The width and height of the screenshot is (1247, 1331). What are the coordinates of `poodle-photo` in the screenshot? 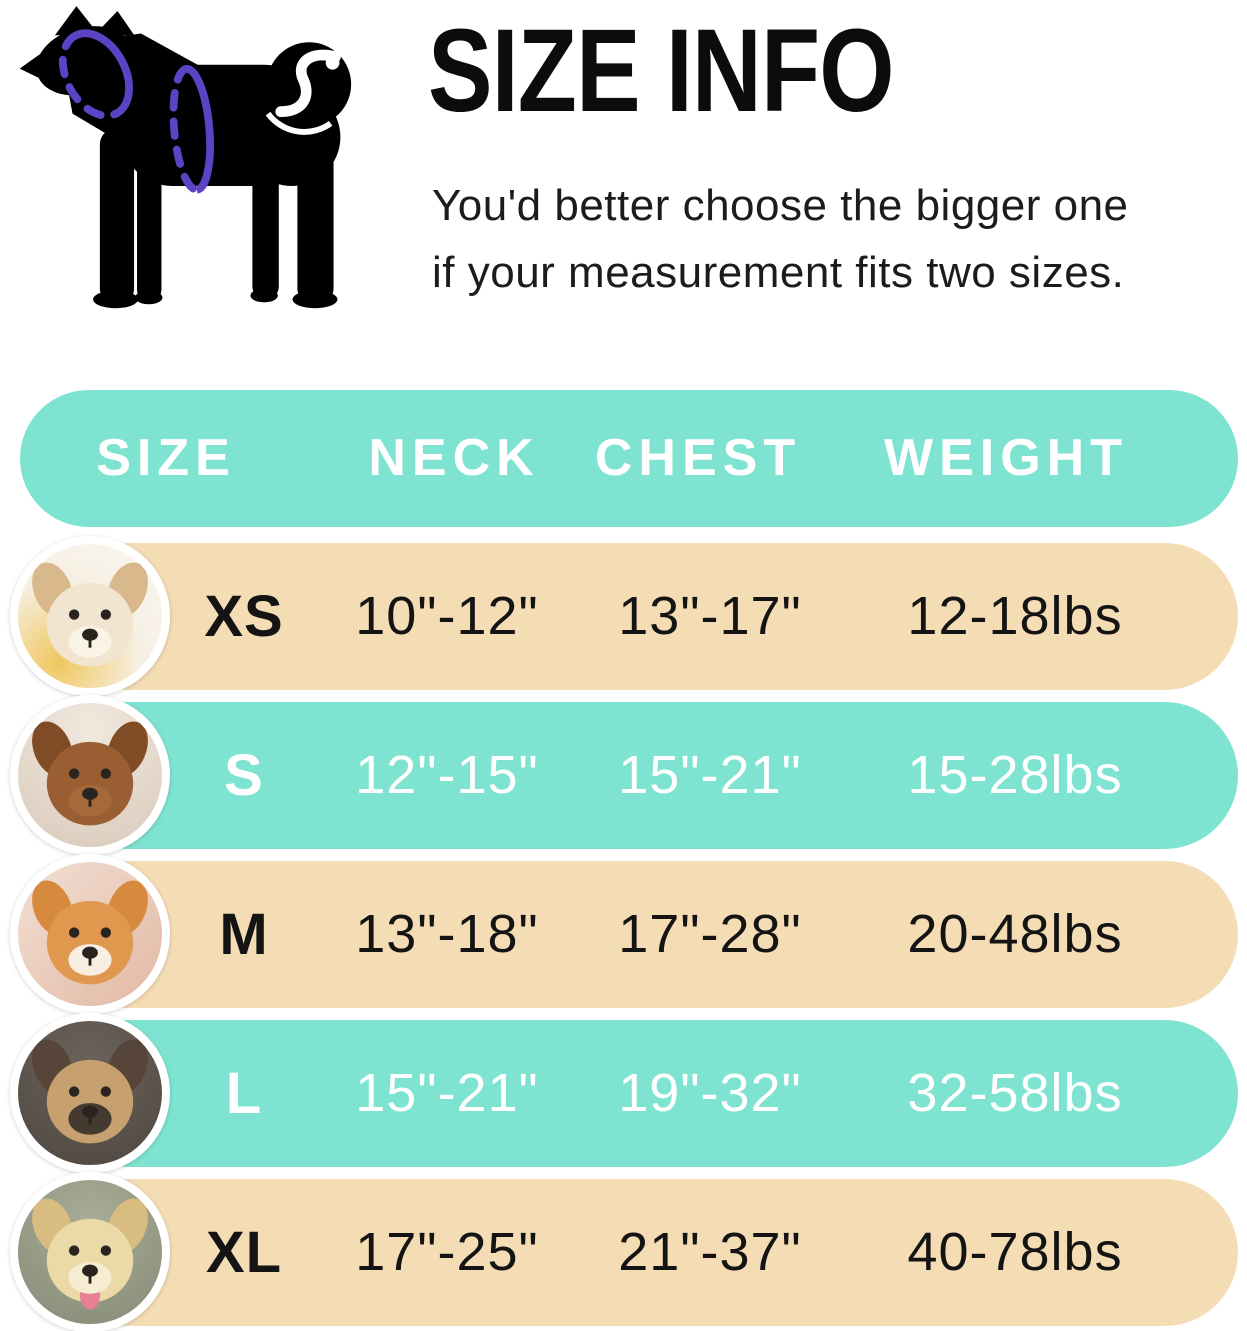 It's located at (90, 775).